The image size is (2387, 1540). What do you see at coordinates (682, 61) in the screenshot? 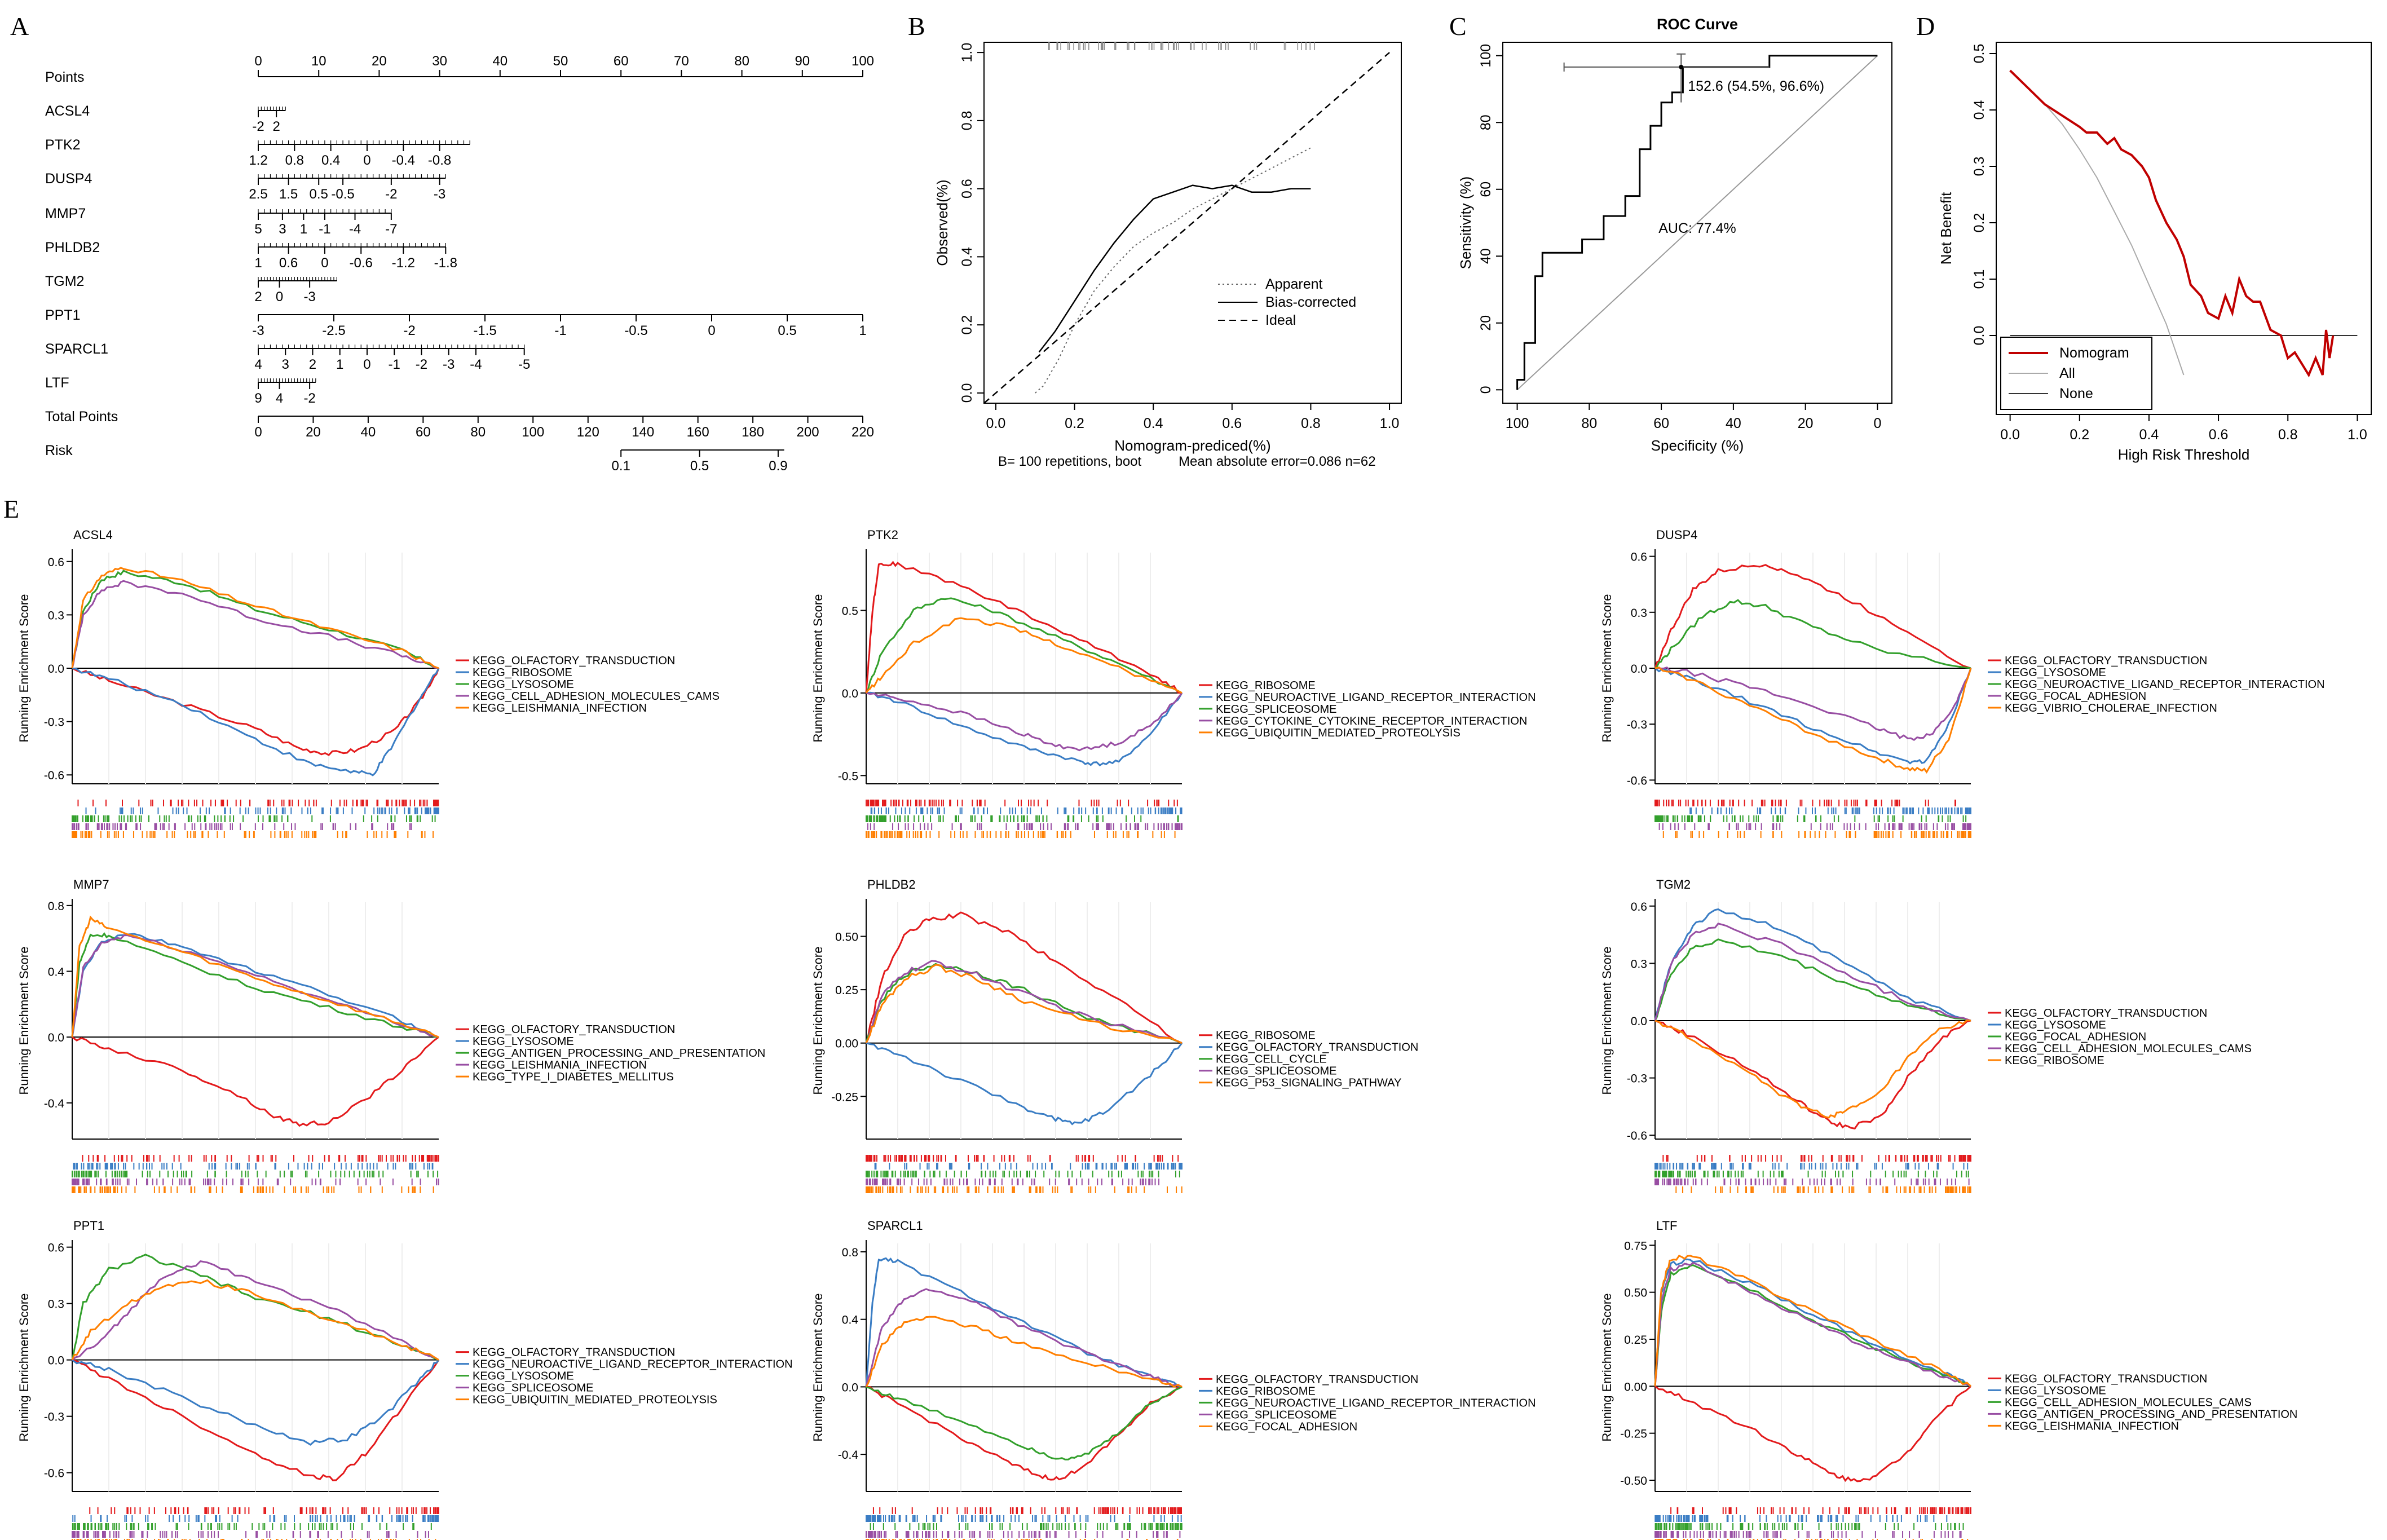
I see `scale-tick-label-points: 70` at bounding box center [682, 61].